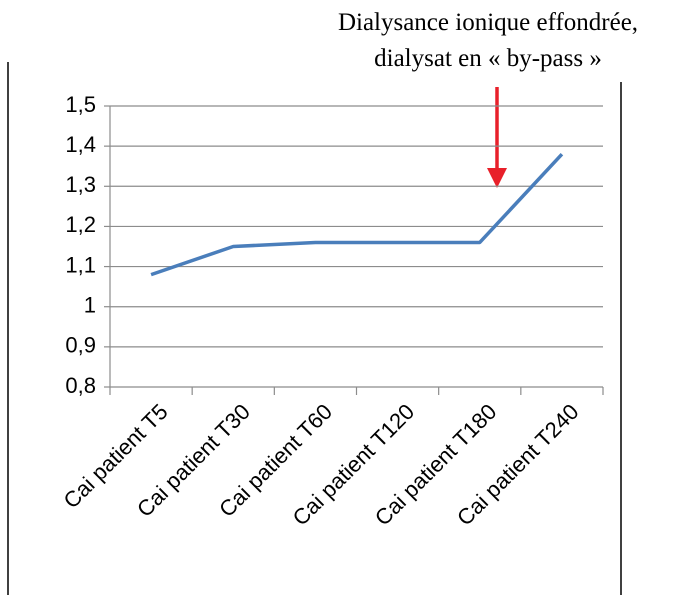 Image resolution: width=685 pixels, height=595 pixels. I want to click on y-tick-label: 0,8, so click(80, 385).